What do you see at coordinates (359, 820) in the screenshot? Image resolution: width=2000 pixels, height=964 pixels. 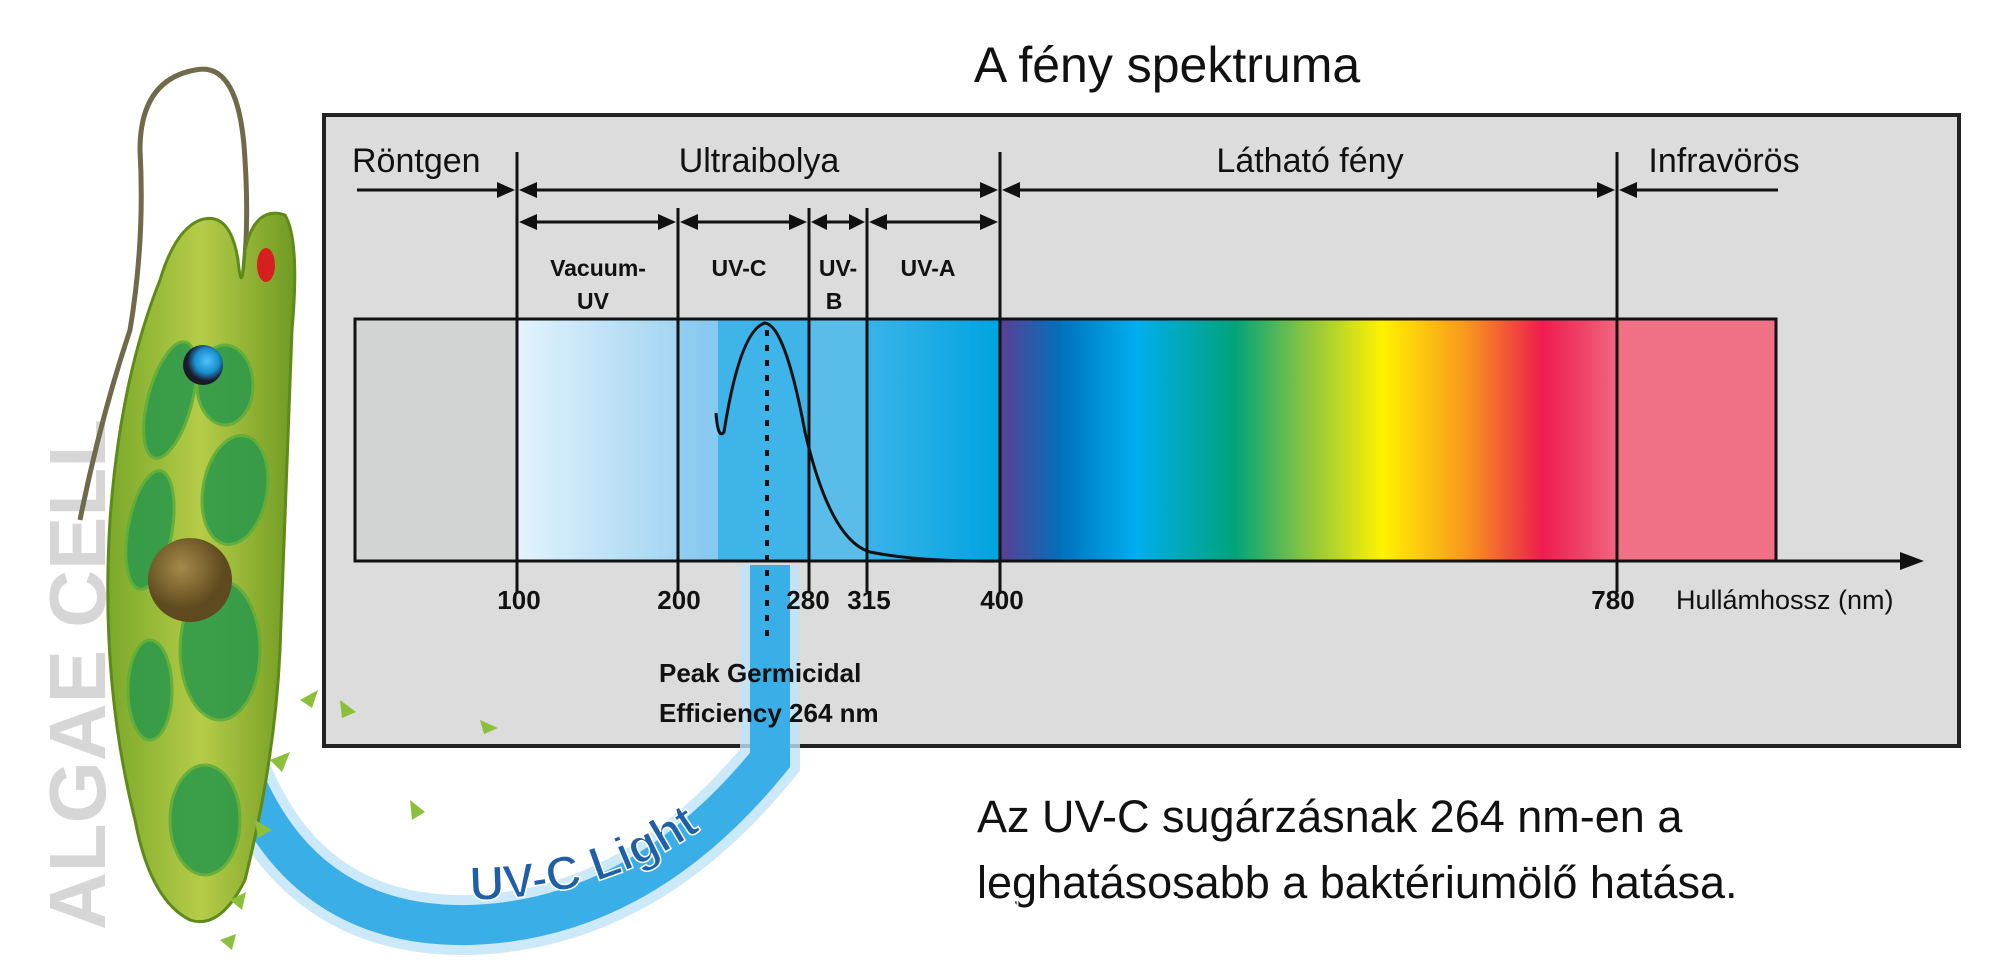 I see `cell-fragments` at bounding box center [359, 820].